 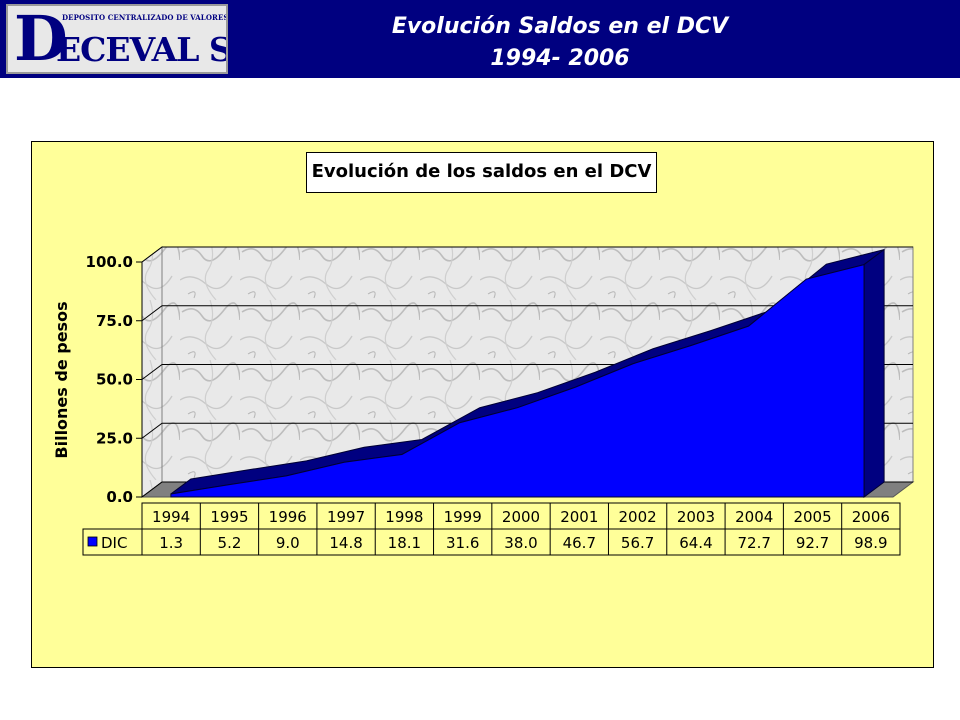 What do you see at coordinates (874, 373) in the screenshot?
I see `area-side-face` at bounding box center [874, 373].